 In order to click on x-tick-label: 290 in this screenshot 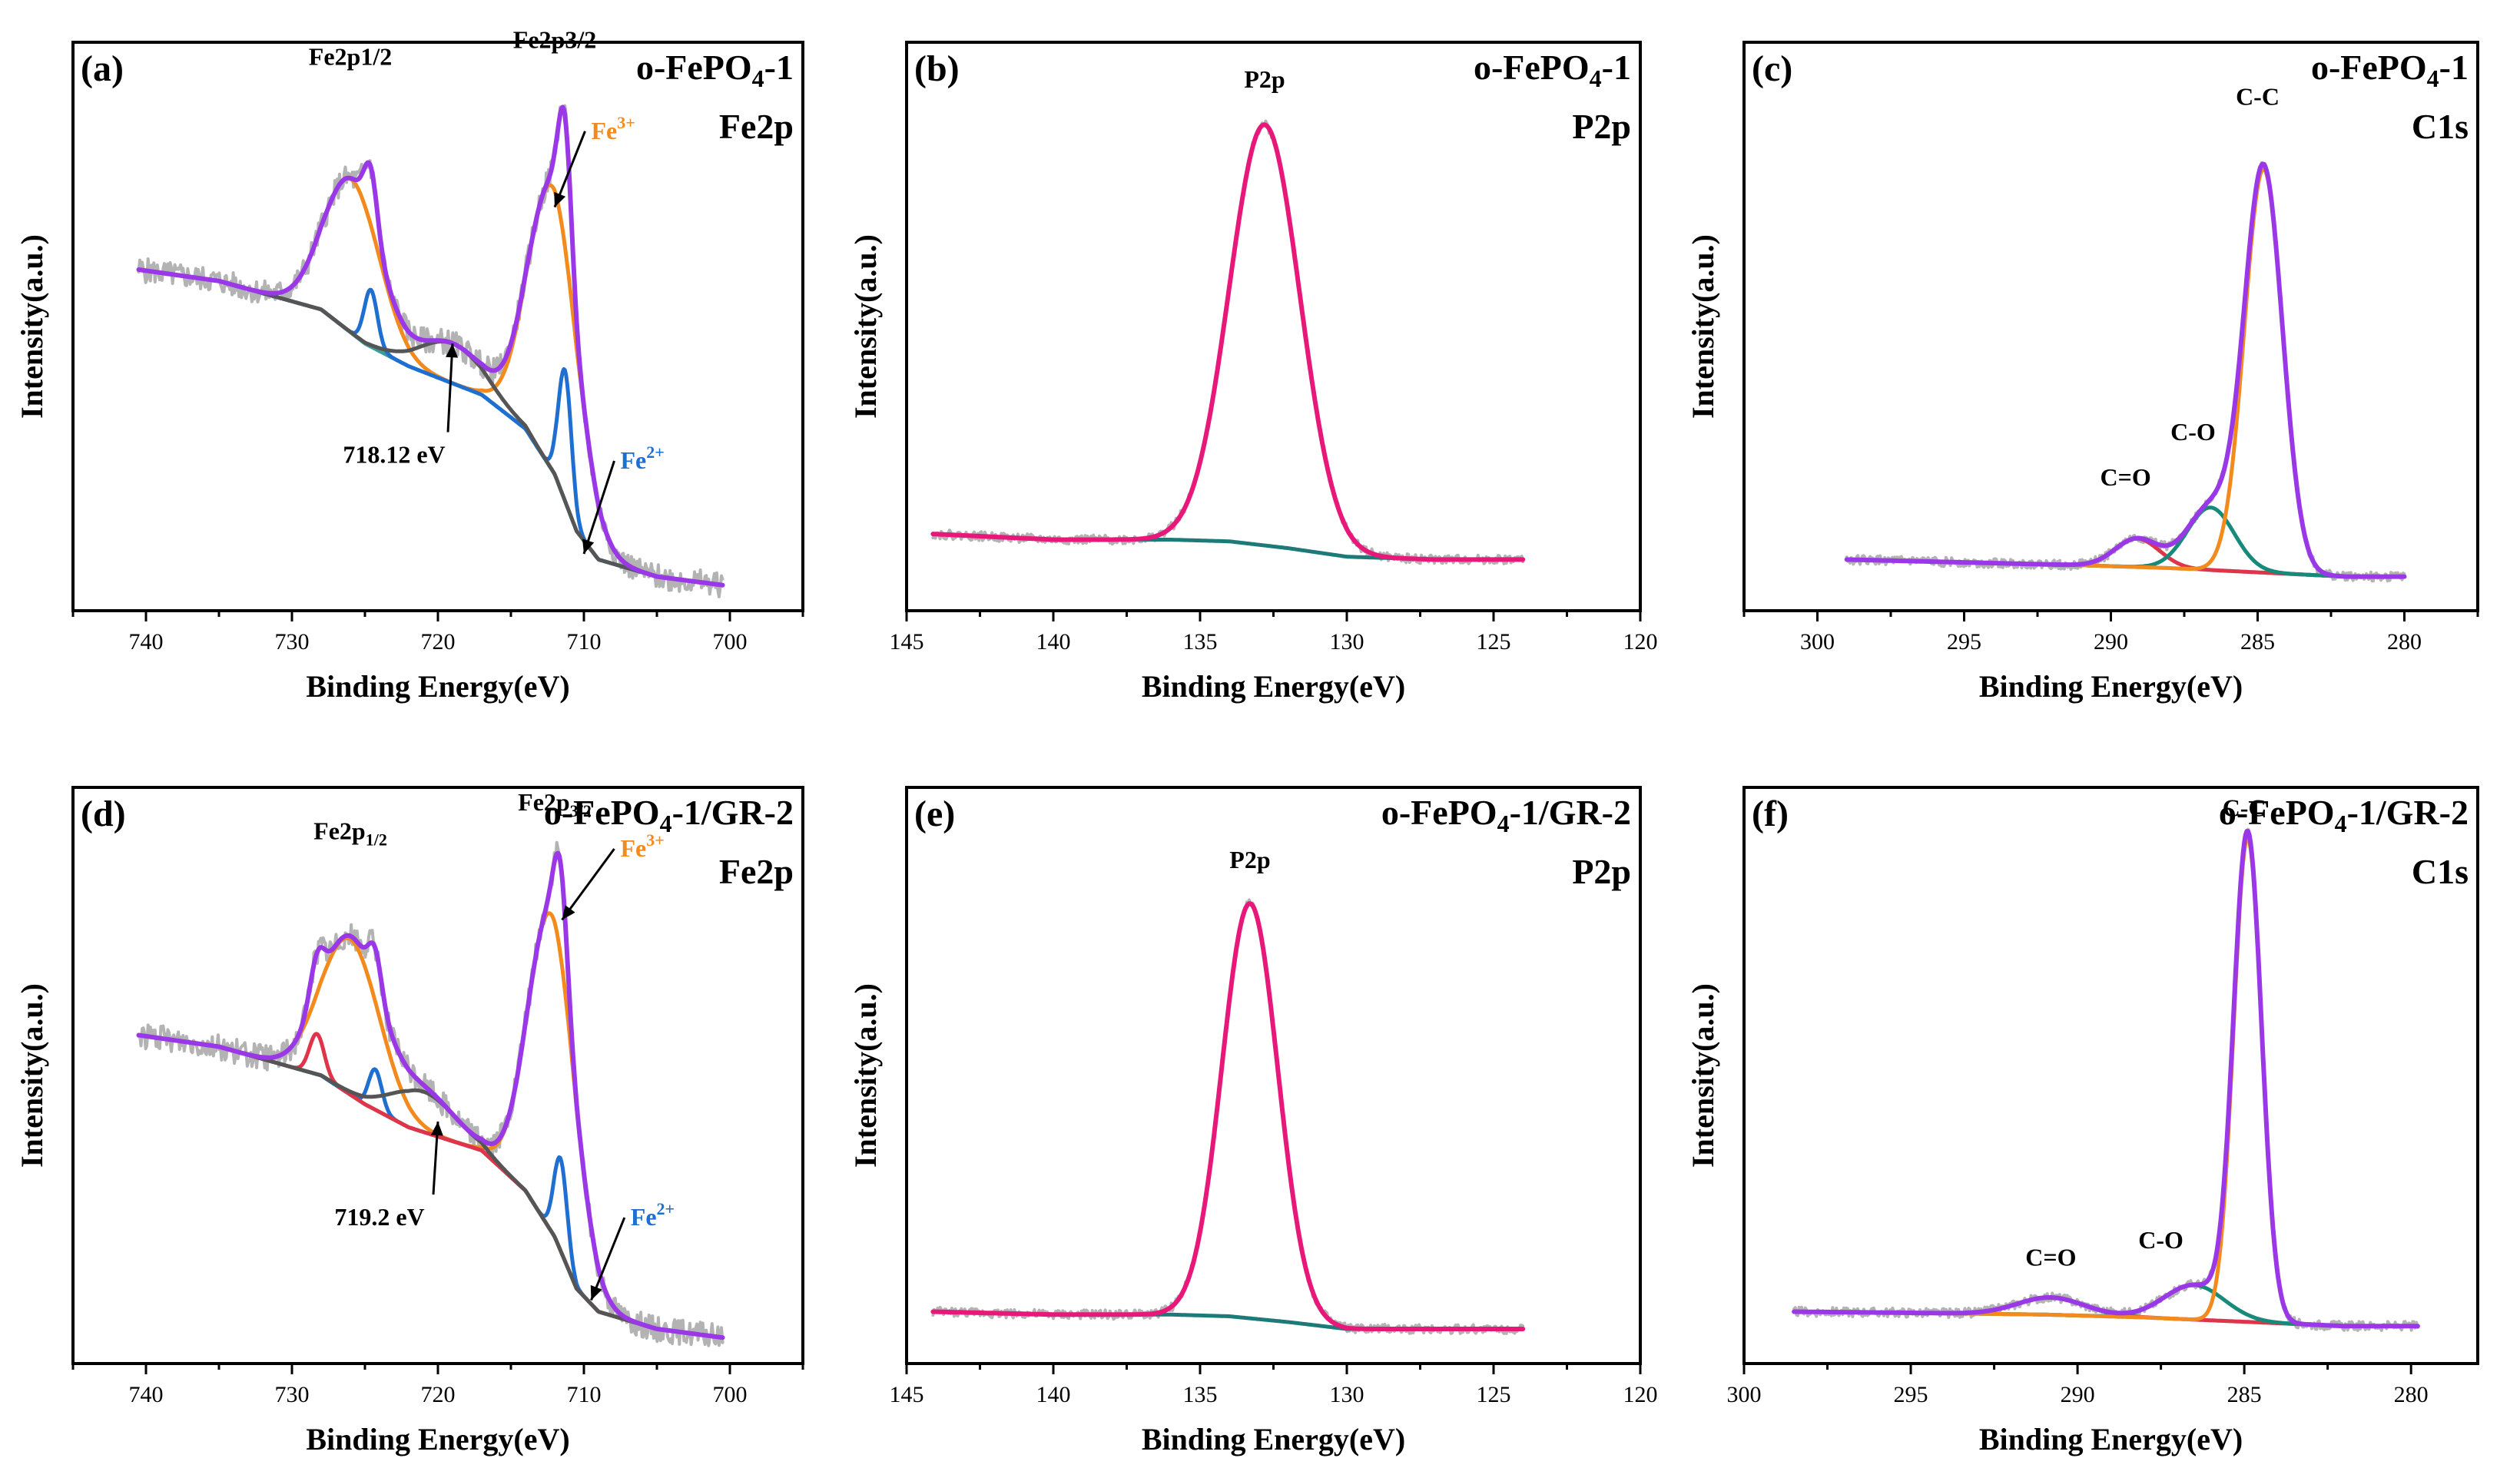, I will do `click(2078, 1394)`.